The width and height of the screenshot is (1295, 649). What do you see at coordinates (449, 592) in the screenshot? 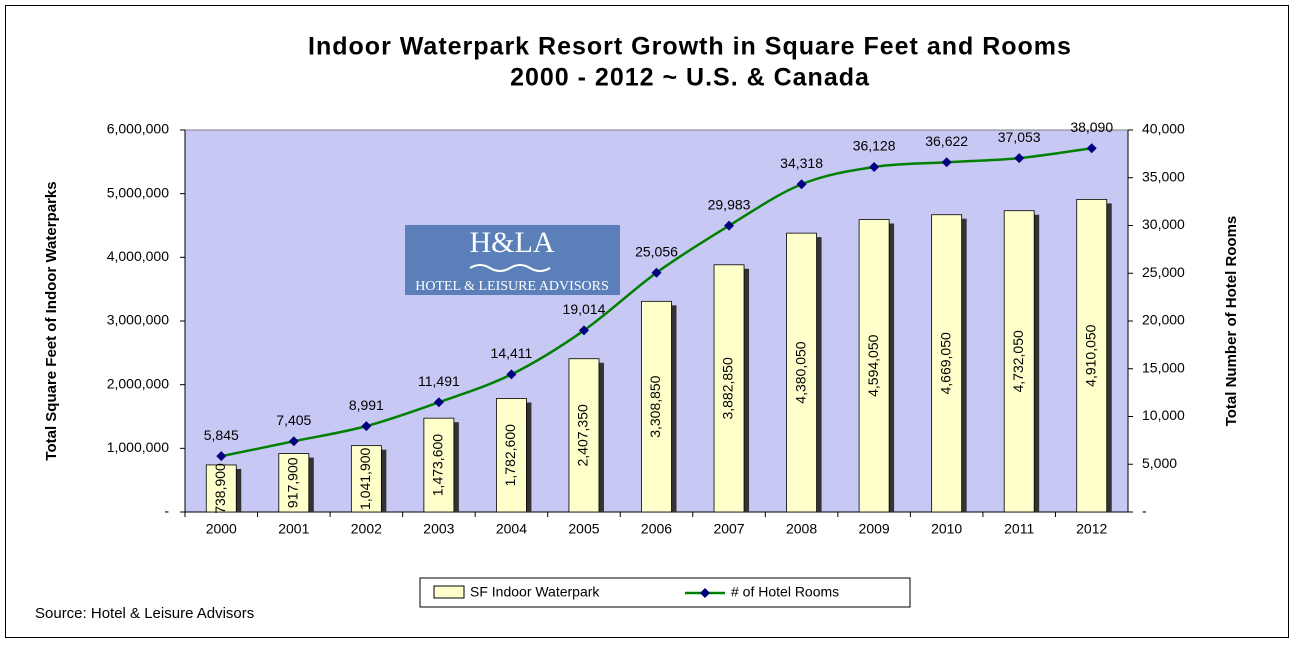
I see `legend-swatch` at bounding box center [449, 592].